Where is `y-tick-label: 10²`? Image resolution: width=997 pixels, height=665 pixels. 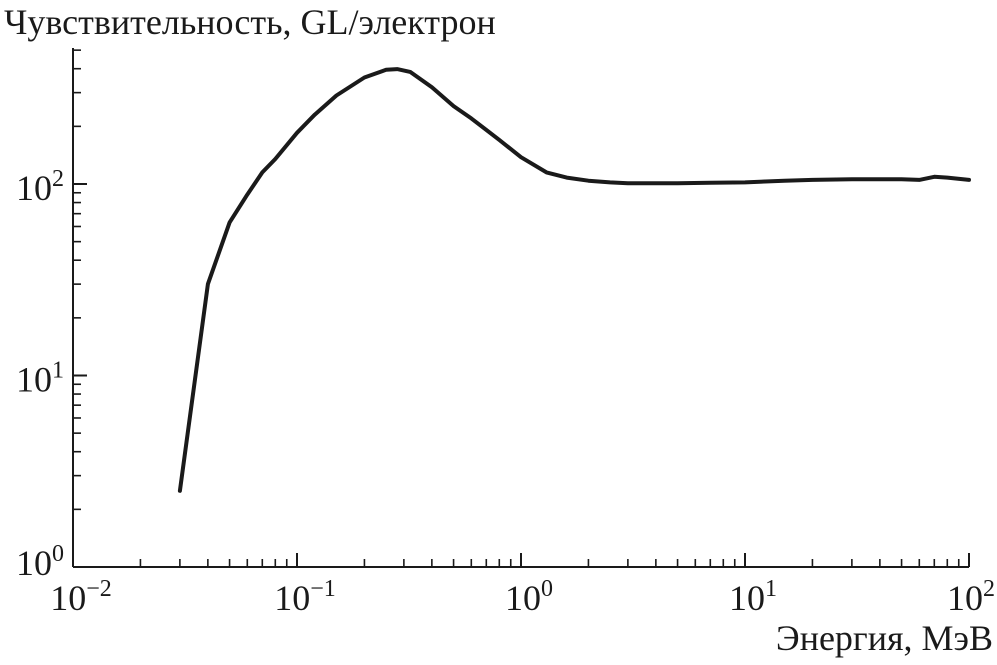
y-tick-label: 10² is located at coordinates (40, 187).